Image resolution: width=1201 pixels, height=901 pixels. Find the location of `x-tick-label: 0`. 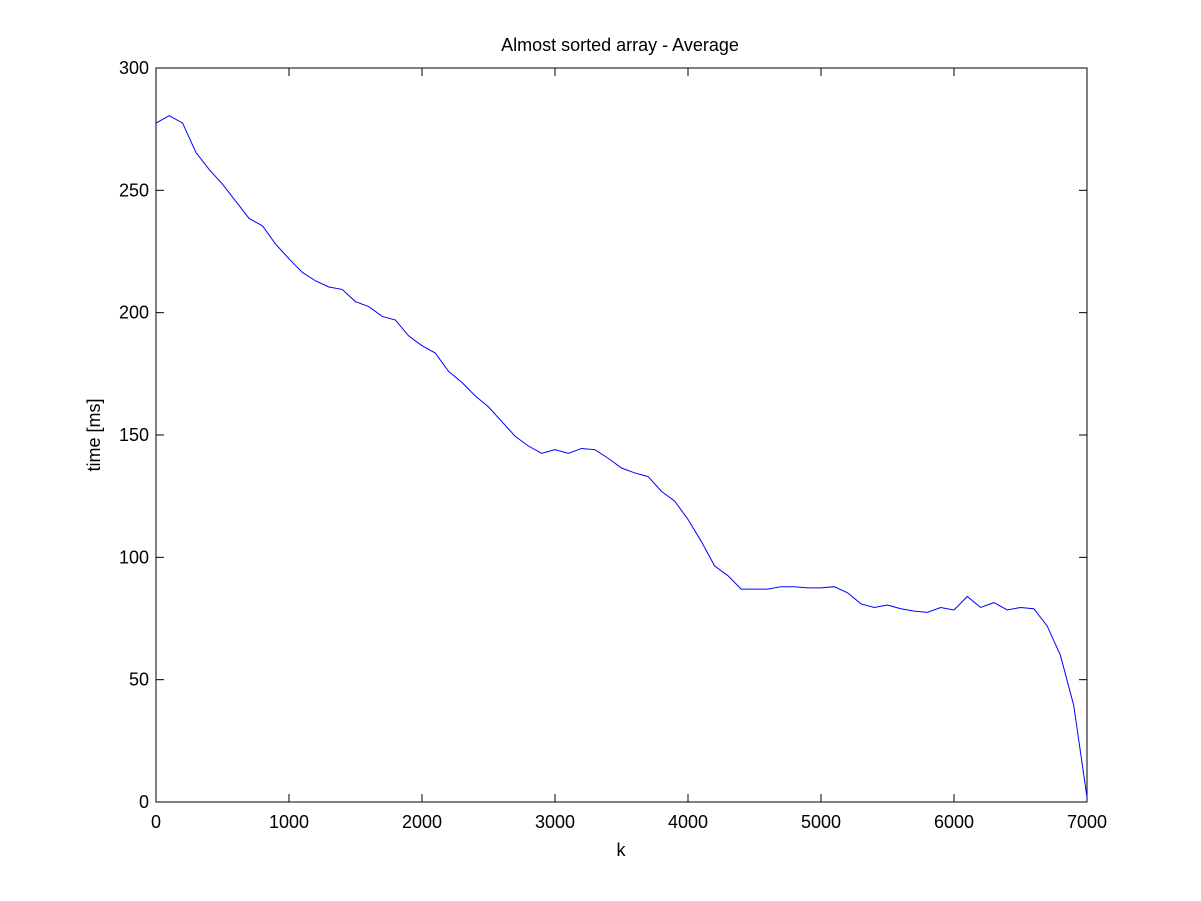

x-tick-label: 0 is located at coordinates (156, 822).